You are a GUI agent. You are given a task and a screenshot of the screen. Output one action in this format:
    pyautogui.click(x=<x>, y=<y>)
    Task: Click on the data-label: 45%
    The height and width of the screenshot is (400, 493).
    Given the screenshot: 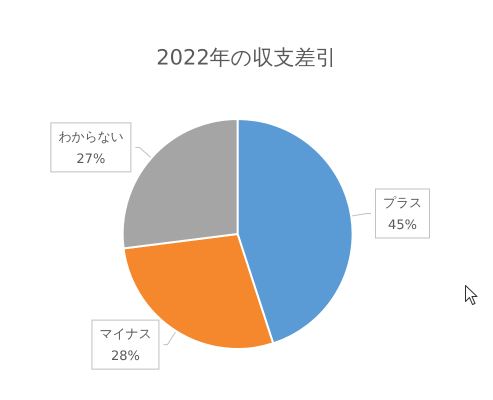 What is the action you would take?
    pyautogui.click(x=402, y=226)
    